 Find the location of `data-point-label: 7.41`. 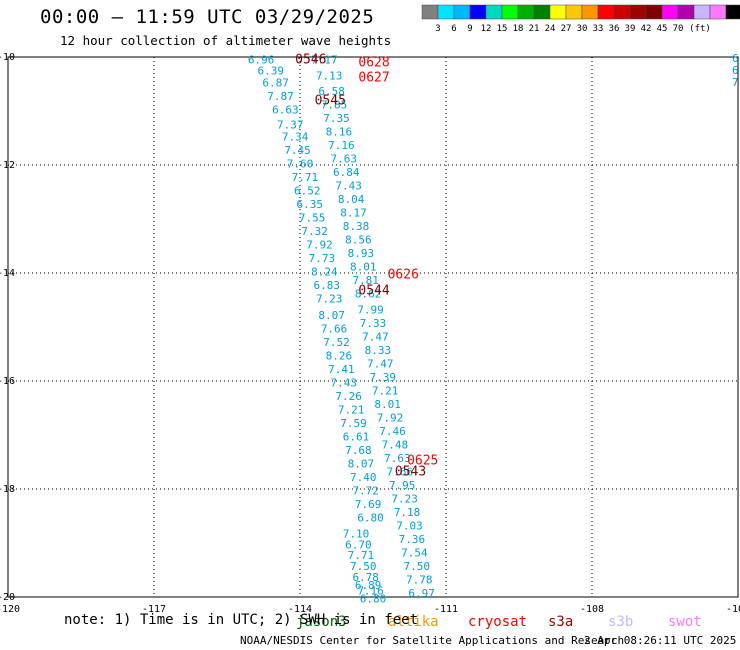

data-point-label: 7.41 is located at coordinates (341, 369).